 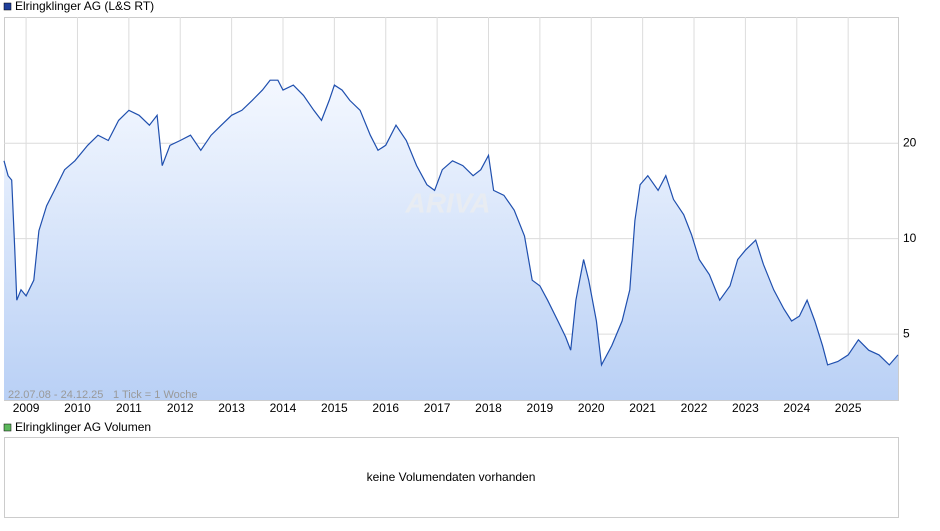 I want to click on volume-swatch, so click(x=7, y=427).